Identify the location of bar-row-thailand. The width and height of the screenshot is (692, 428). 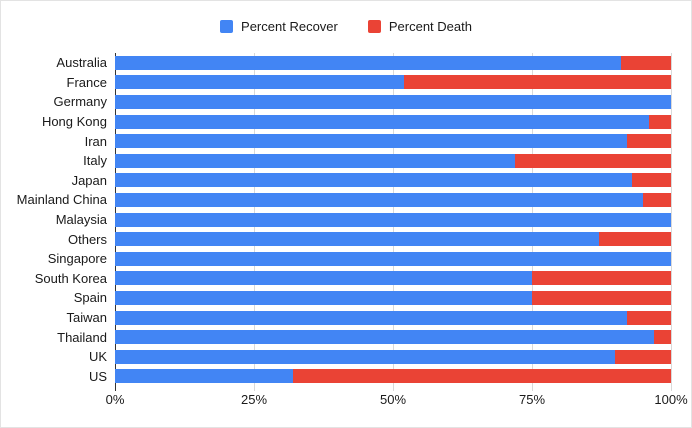
(393, 337).